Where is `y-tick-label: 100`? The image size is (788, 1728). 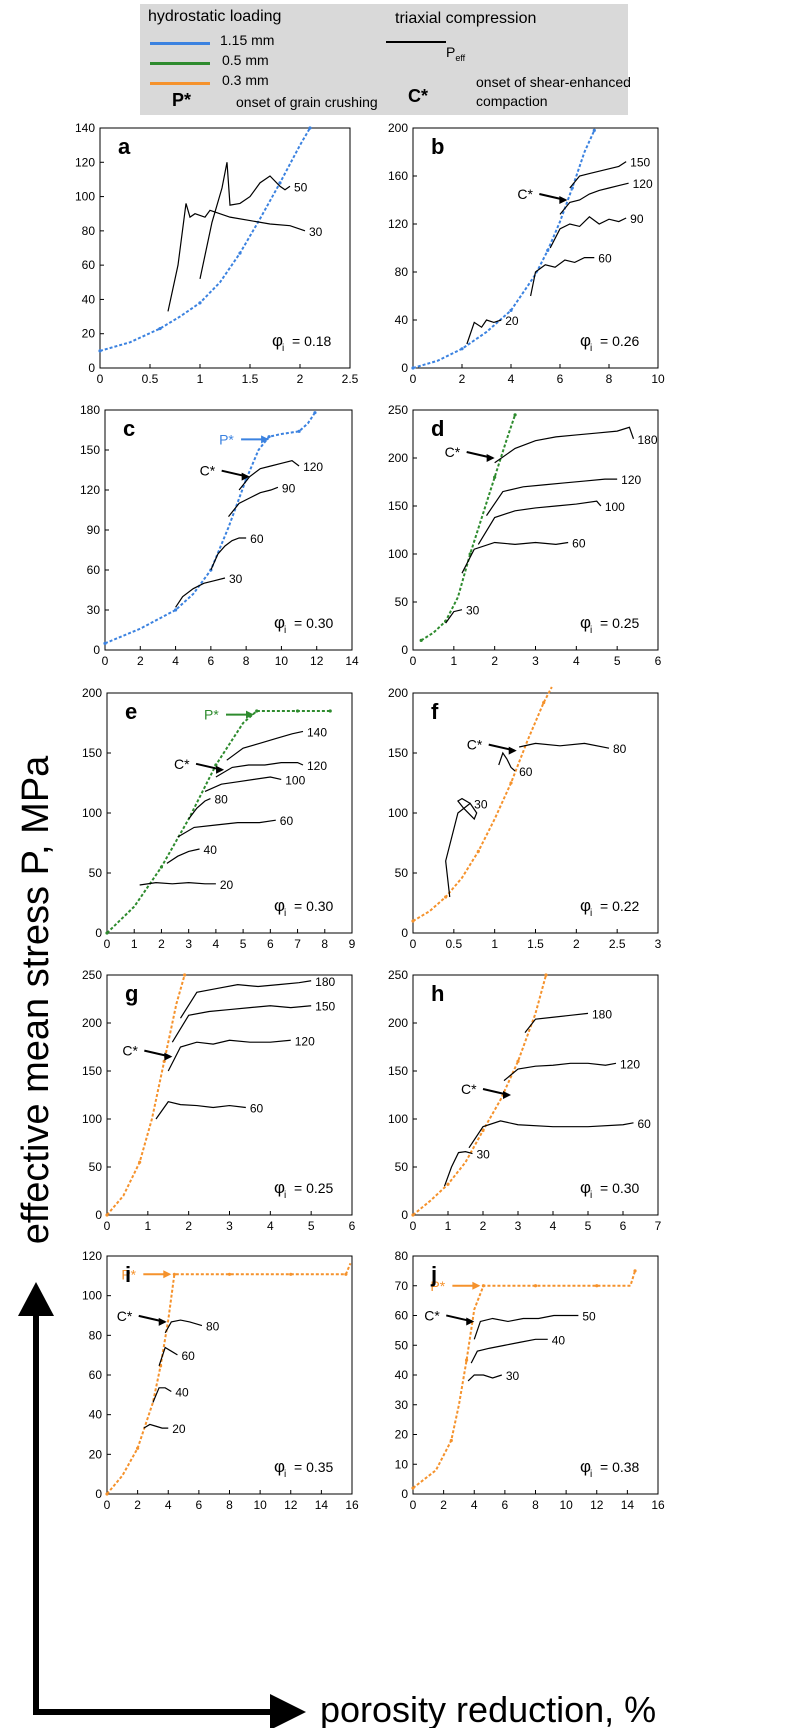
y-tick-label: 100 is located at coordinates (92, 1119).